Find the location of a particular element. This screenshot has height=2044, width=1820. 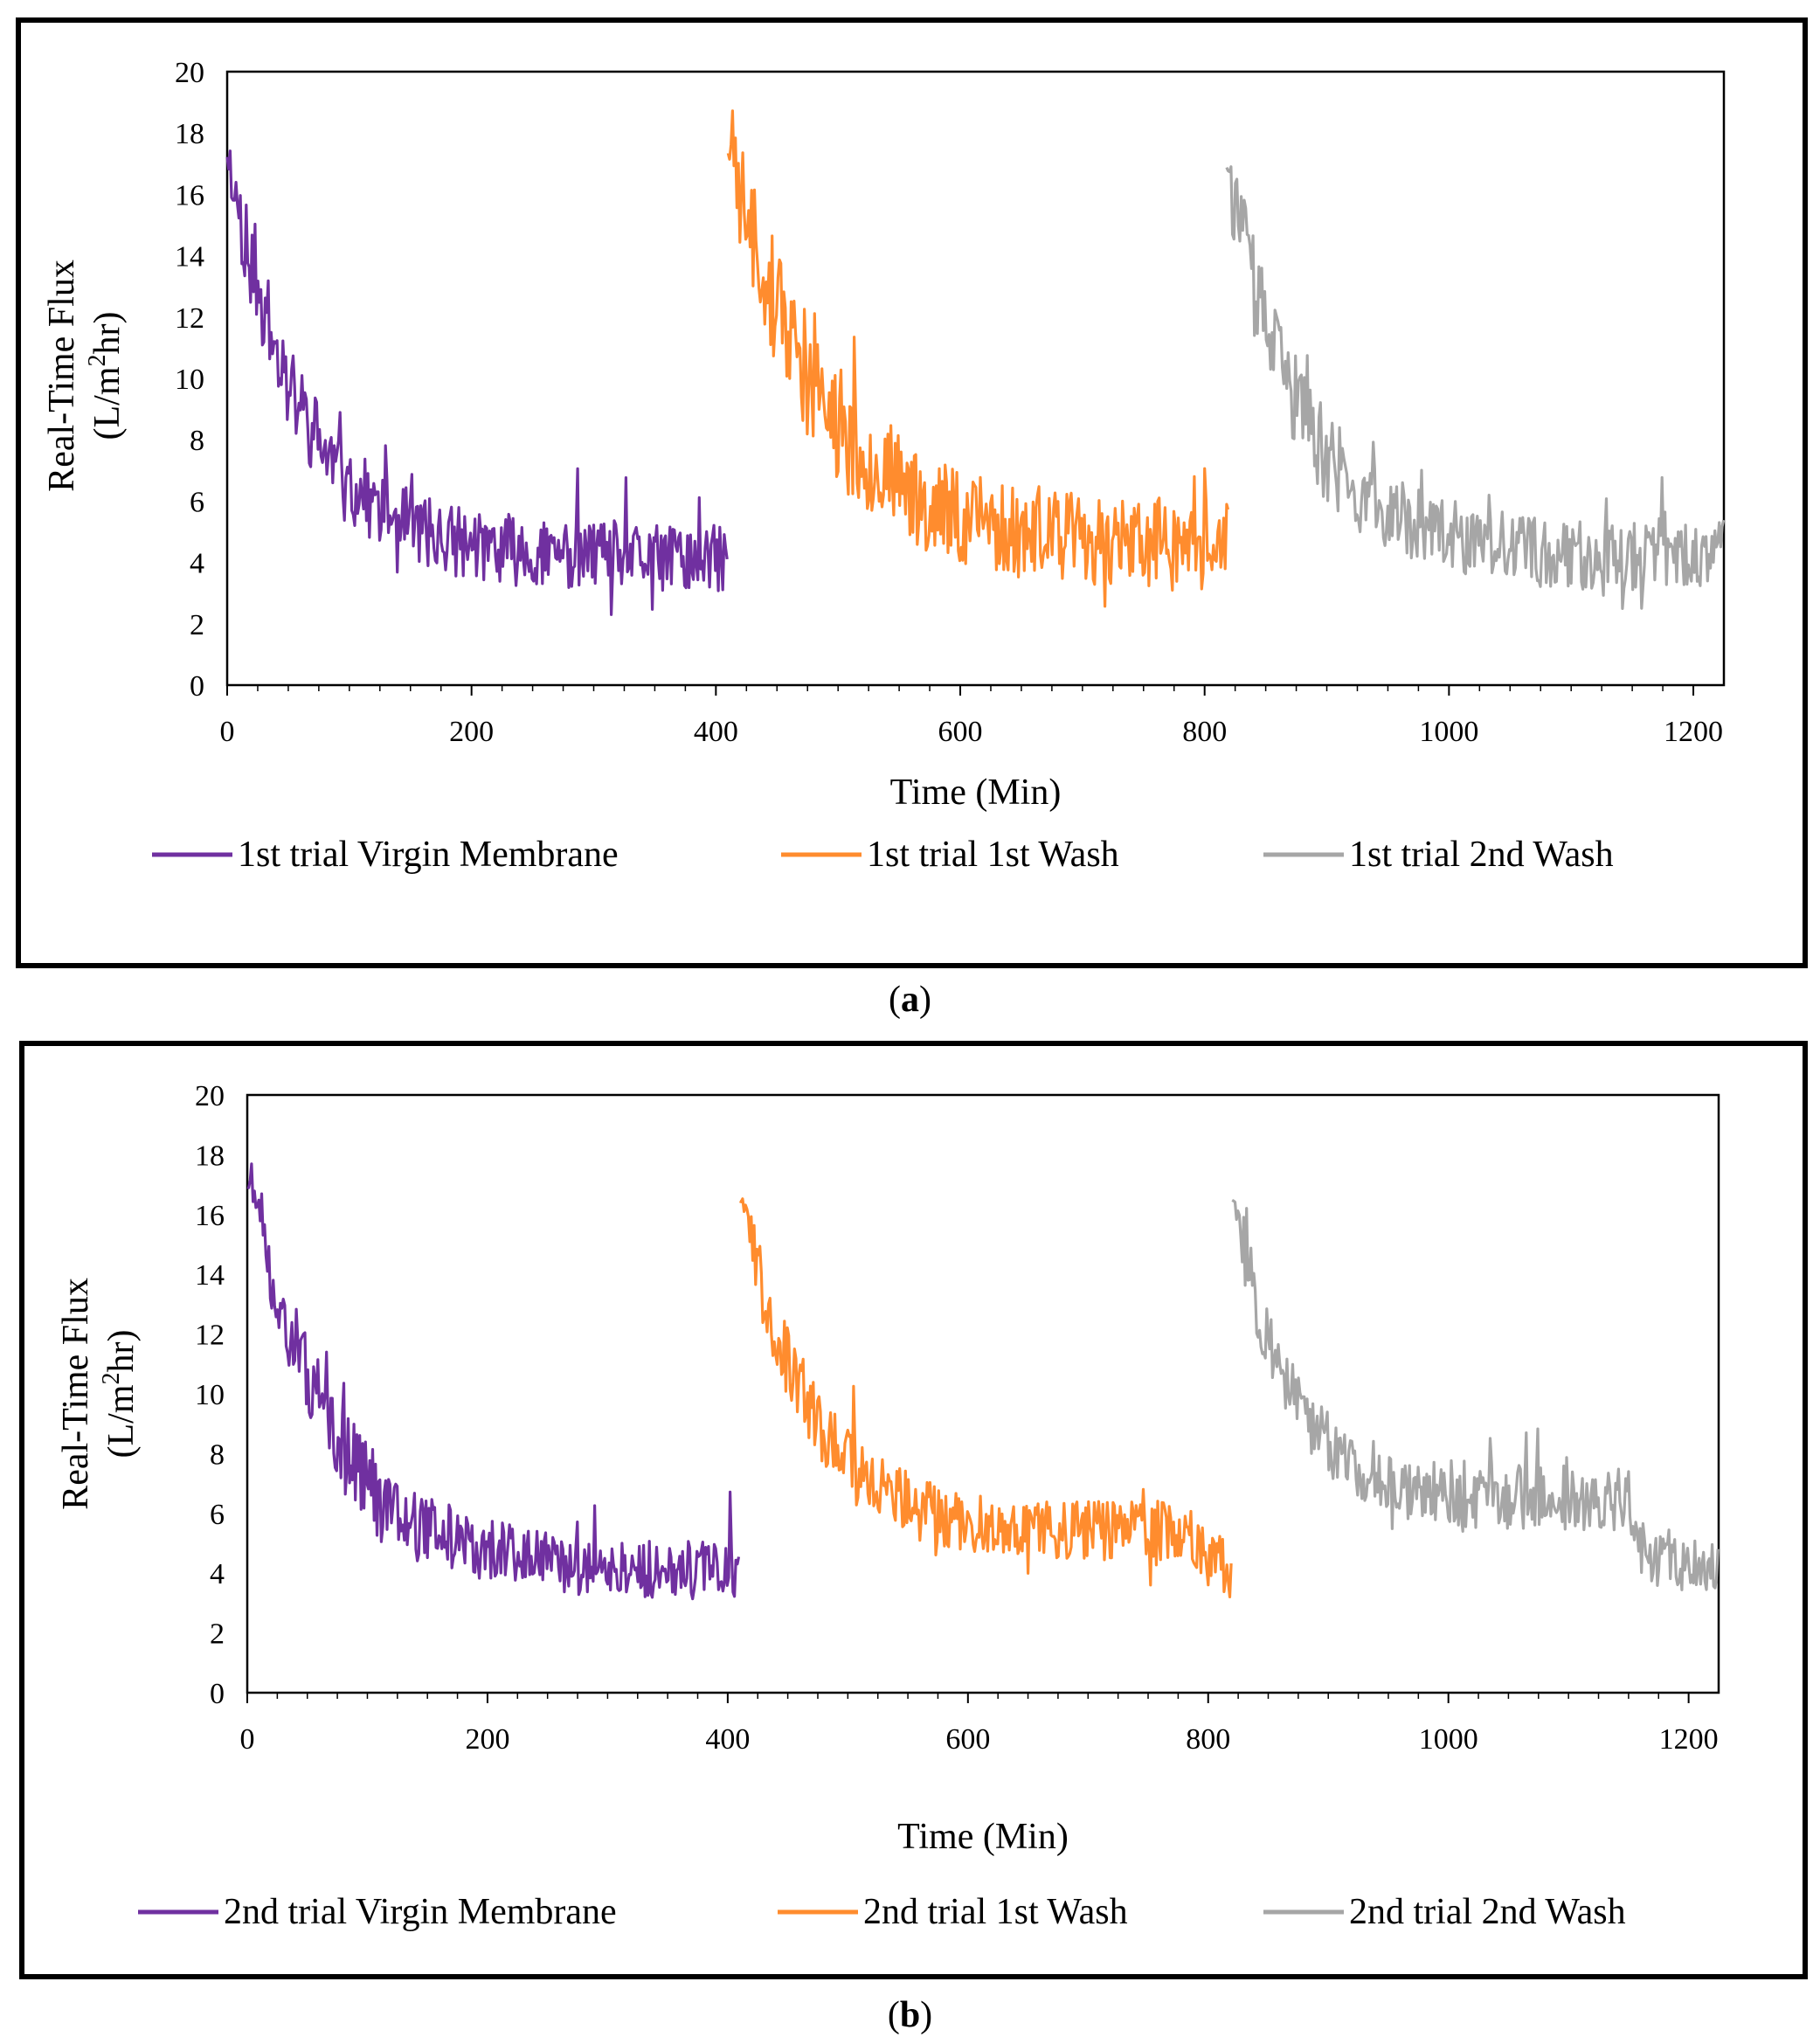

legend-label-3: 1st trial 2nd Wash is located at coordinates (1481, 855).